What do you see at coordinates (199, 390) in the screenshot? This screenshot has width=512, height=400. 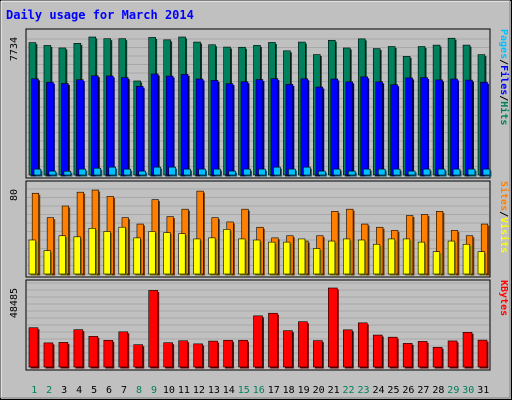 I see `x-tick-label-day-12: 12` at bounding box center [199, 390].